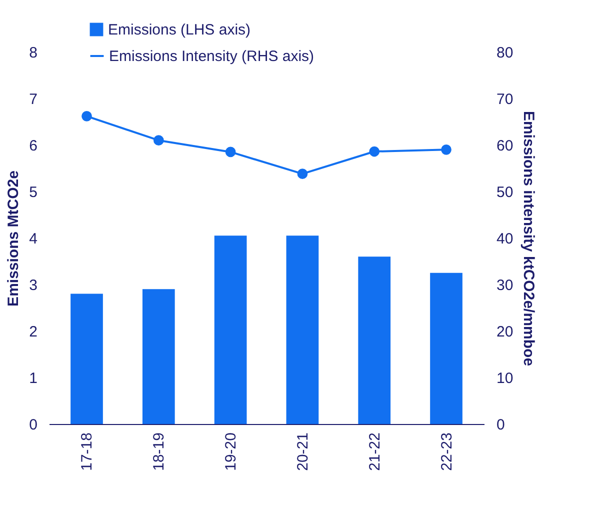 The width and height of the screenshot is (599, 517). What do you see at coordinates (505, 99) in the screenshot?
I see `y2-tick-label: 70` at bounding box center [505, 99].